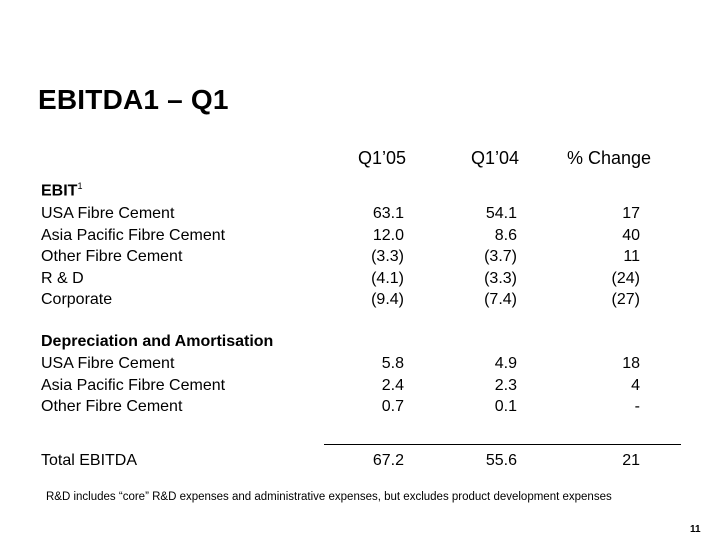 Image resolution: width=720 pixels, height=540 pixels. What do you see at coordinates (495, 158) in the screenshot?
I see `column-header-q104: Q1’04` at bounding box center [495, 158].